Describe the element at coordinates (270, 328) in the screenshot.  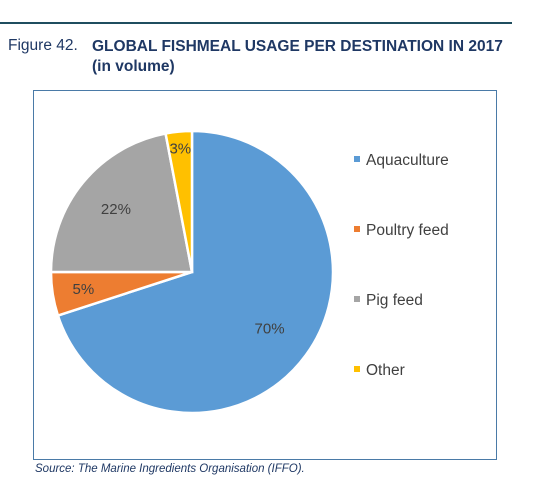
I see `data-label-aquaculture: 70%` at that location.